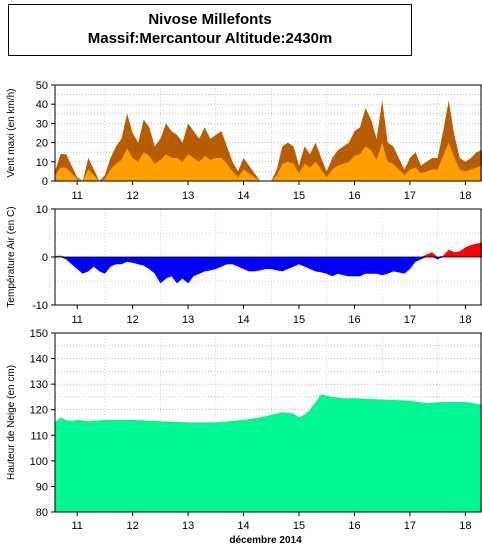  What do you see at coordinates (188, 196) in the screenshot?
I see `wind-xtick-label: 13` at bounding box center [188, 196].